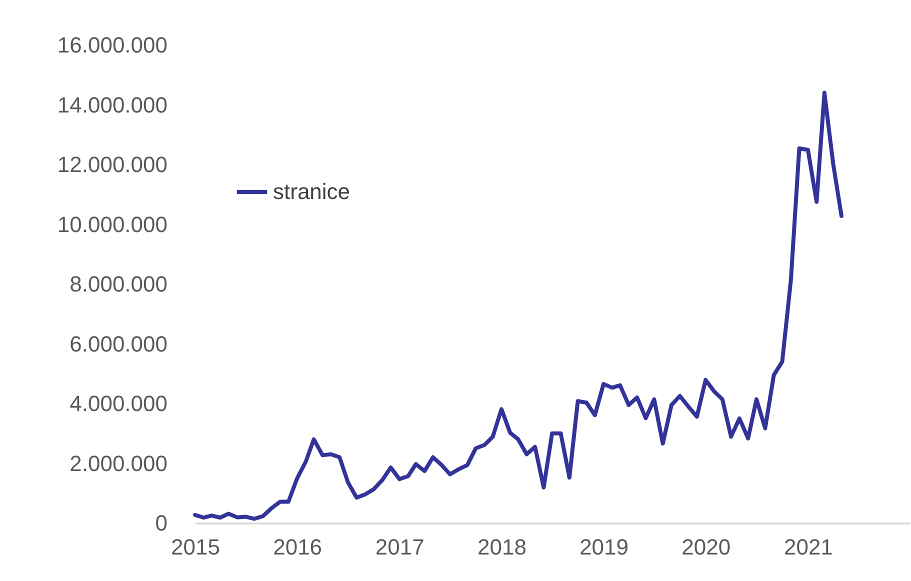 This screenshot has width=911, height=581. Describe the element at coordinates (297, 547) in the screenshot. I see `x-tick-label: 2016` at that location.